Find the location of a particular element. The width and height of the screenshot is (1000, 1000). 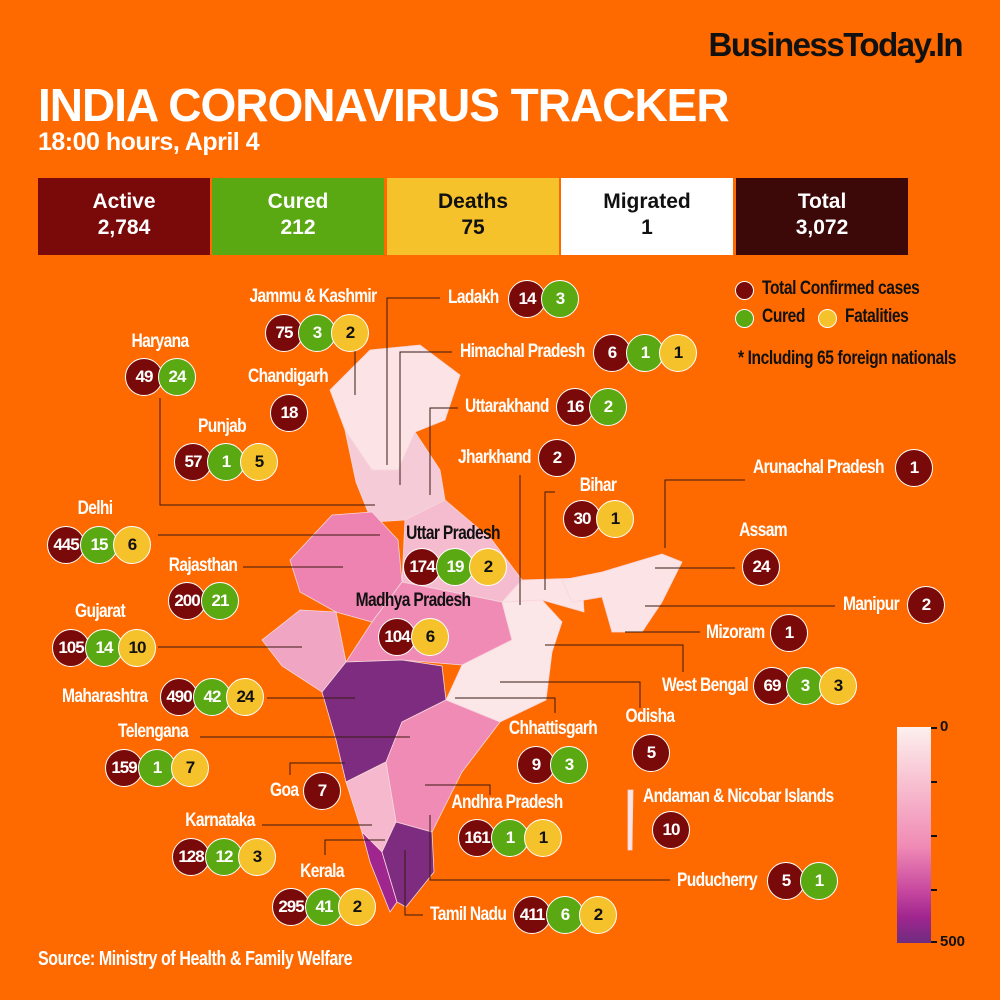

cured-bubble: 6 is located at coordinates (565, 915).